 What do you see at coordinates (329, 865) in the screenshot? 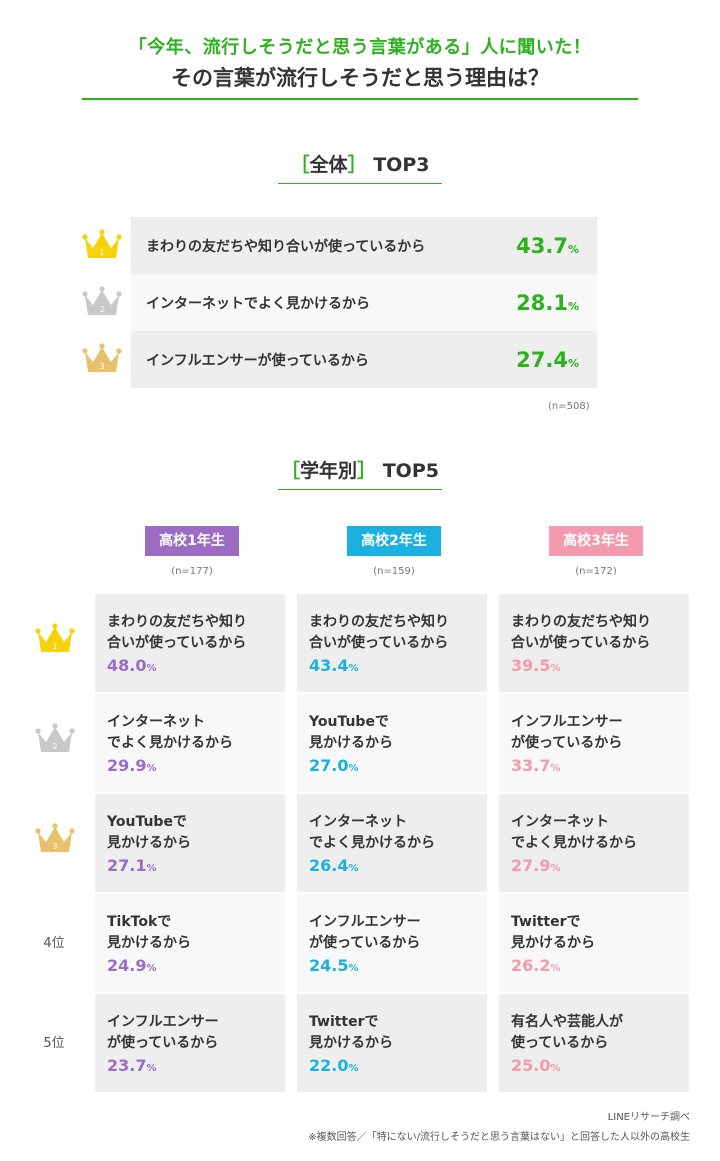
I see `grade-cell-value-number: 26.4` at bounding box center [329, 865].